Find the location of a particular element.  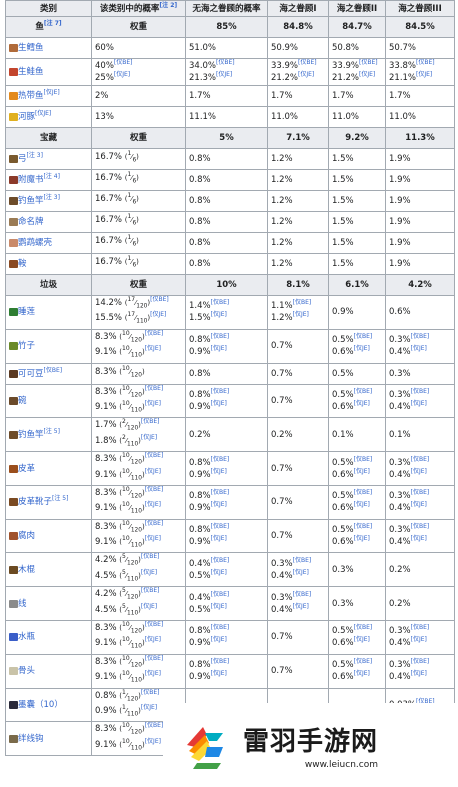

item-link: 碗 is located at coordinates (22, 400).